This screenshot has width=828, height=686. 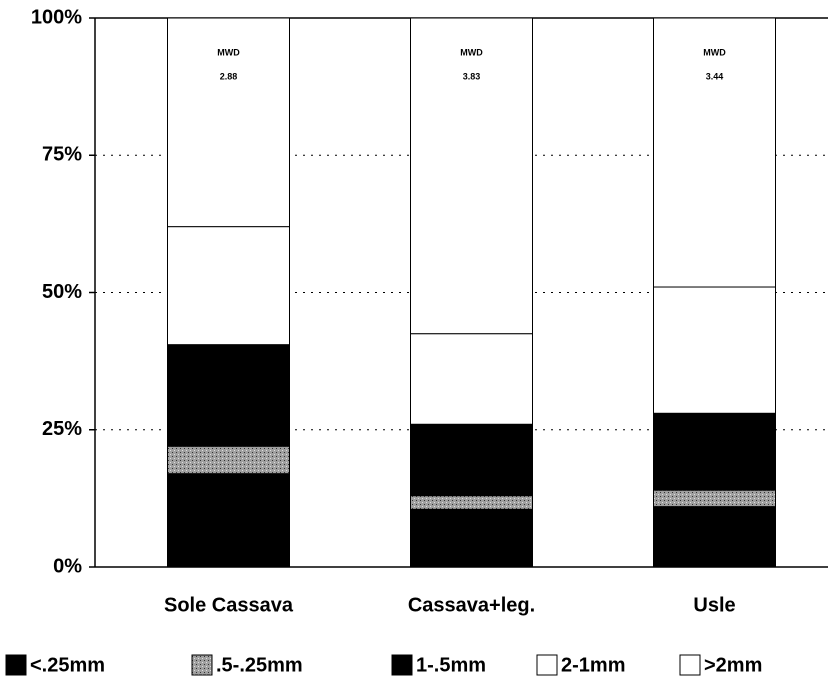 I want to click on y-tick-label: 50%, so click(x=62, y=292).